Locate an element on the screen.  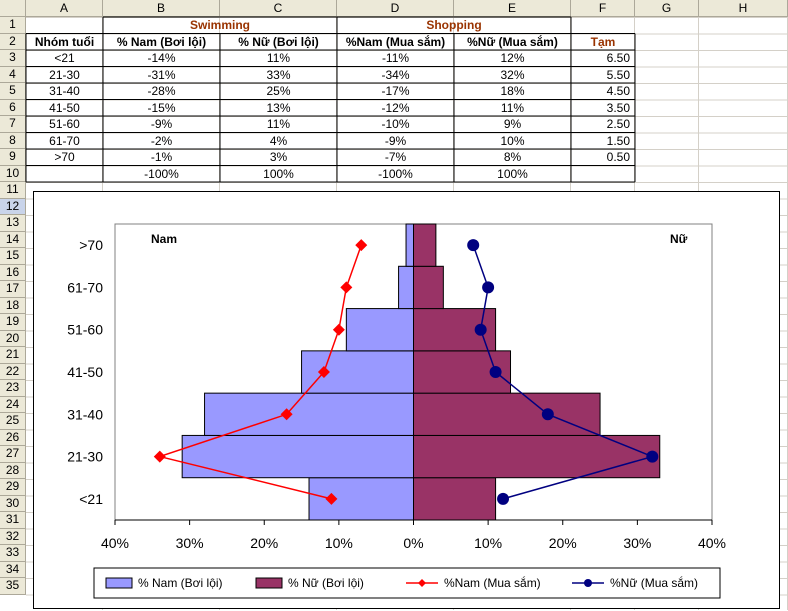
row-header-2: 2 is located at coordinates (13, 41).